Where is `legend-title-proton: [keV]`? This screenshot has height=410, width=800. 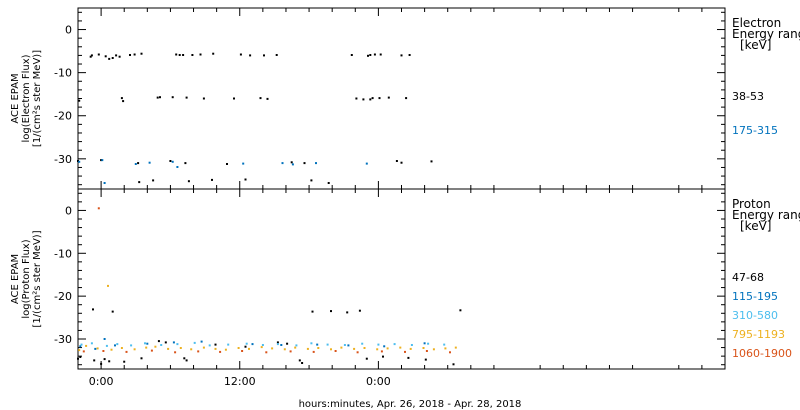
legend-title-proton: [keV] is located at coordinates (755, 226).